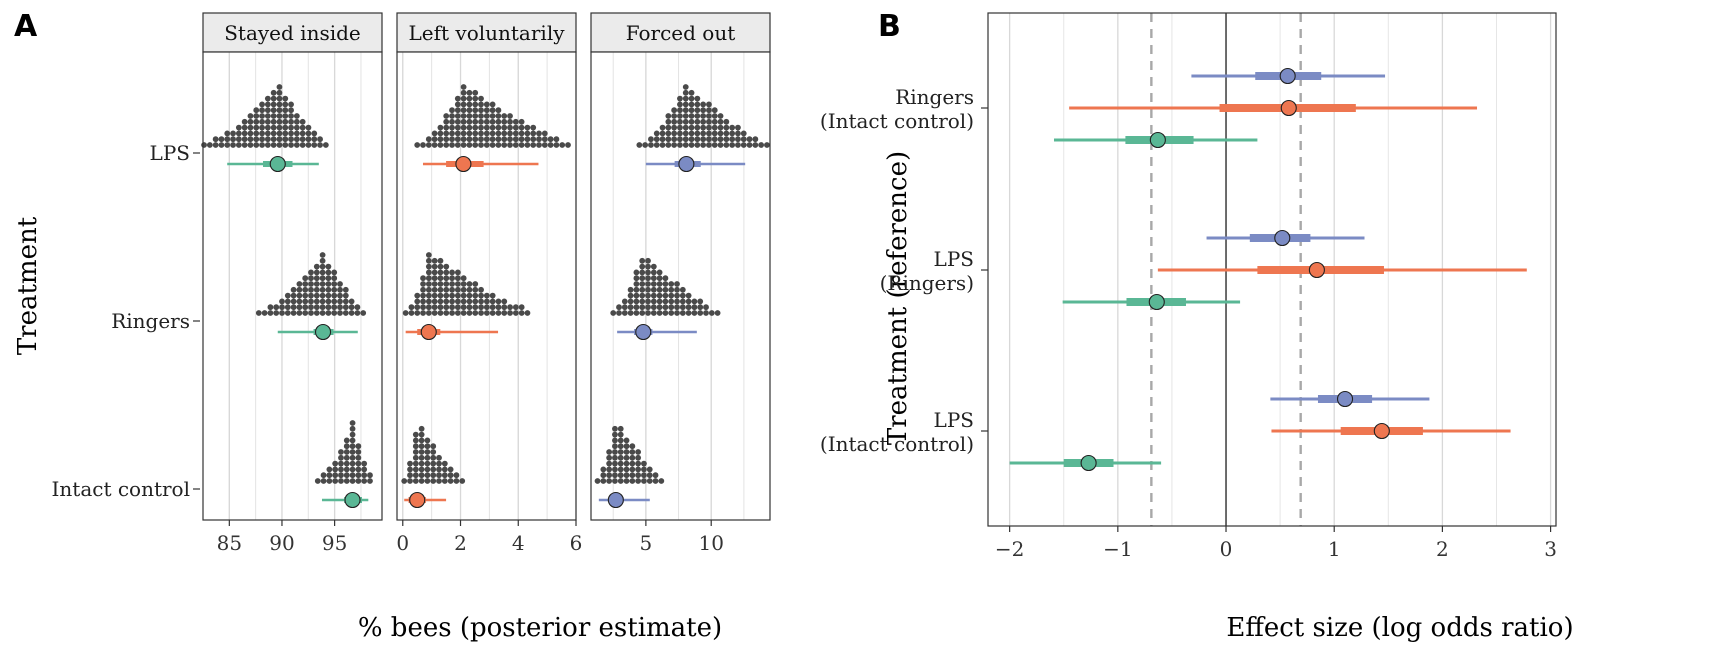  Describe the element at coordinates (898, 298) in the screenshot. I see `panel-b-y-axis-title: Treatment (reference)` at that location.